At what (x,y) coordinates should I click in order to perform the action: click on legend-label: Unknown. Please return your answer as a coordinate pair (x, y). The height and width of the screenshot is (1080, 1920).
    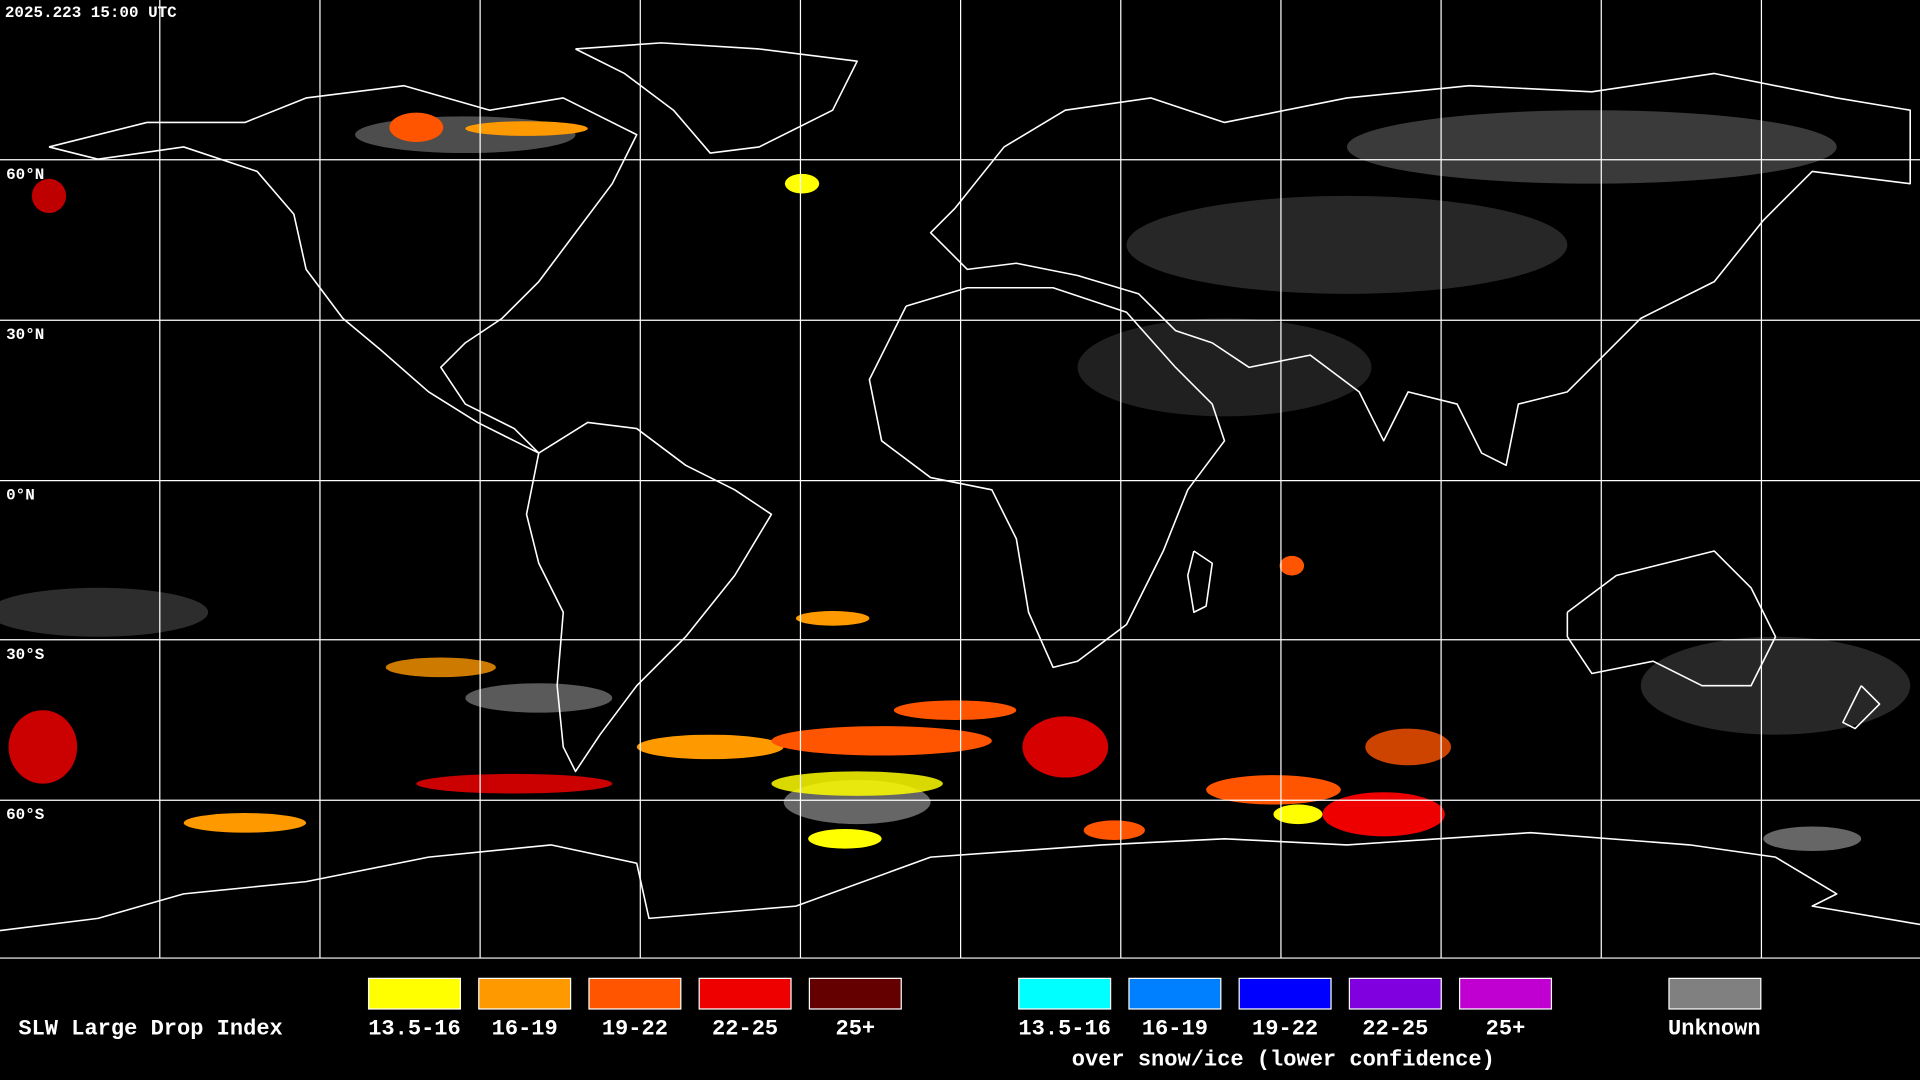
    Looking at the image, I should click on (1714, 1029).